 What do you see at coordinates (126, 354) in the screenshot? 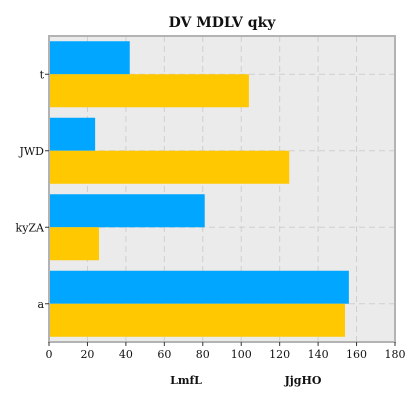
I see `x-tick-label: 40` at bounding box center [126, 354].